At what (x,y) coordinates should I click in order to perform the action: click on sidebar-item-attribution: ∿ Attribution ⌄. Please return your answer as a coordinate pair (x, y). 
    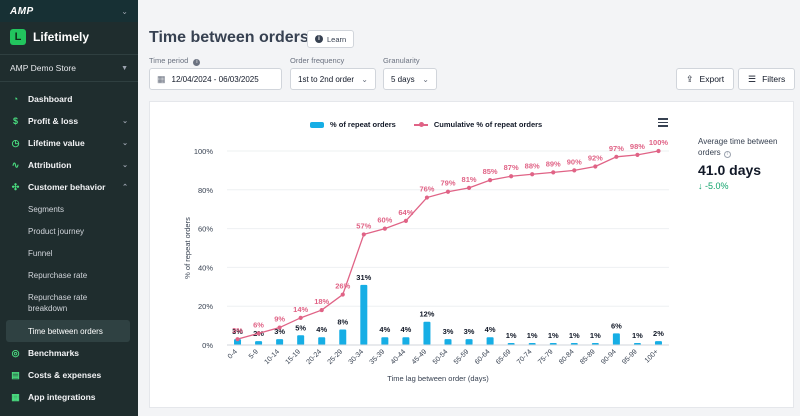
    Looking at the image, I should click on (69, 165).